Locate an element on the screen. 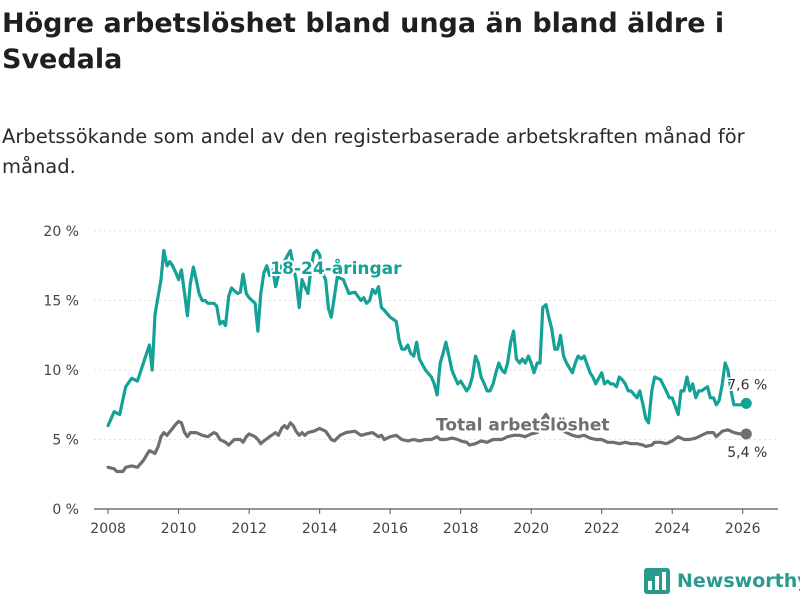 This screenshot has width=800, height=600. brand-name: Newsworthy is located at coordinates (738, 581).